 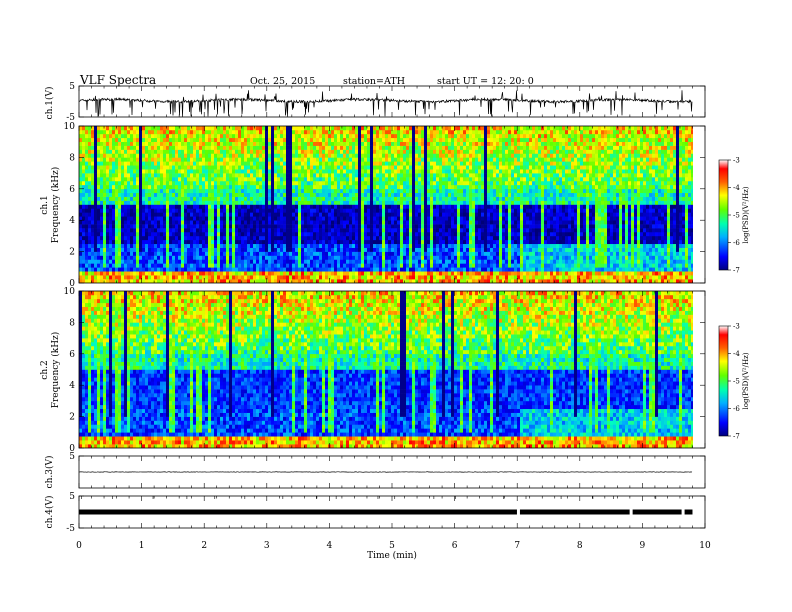 I want to click on xaxis-tick-label: 6, so click(x=455, y=546).